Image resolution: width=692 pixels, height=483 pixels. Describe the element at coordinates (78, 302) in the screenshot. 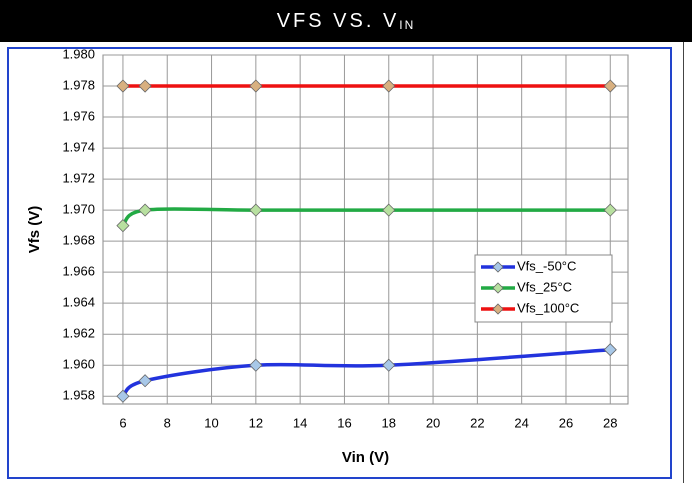

I see `y-tick-label: 1.964` at that location.